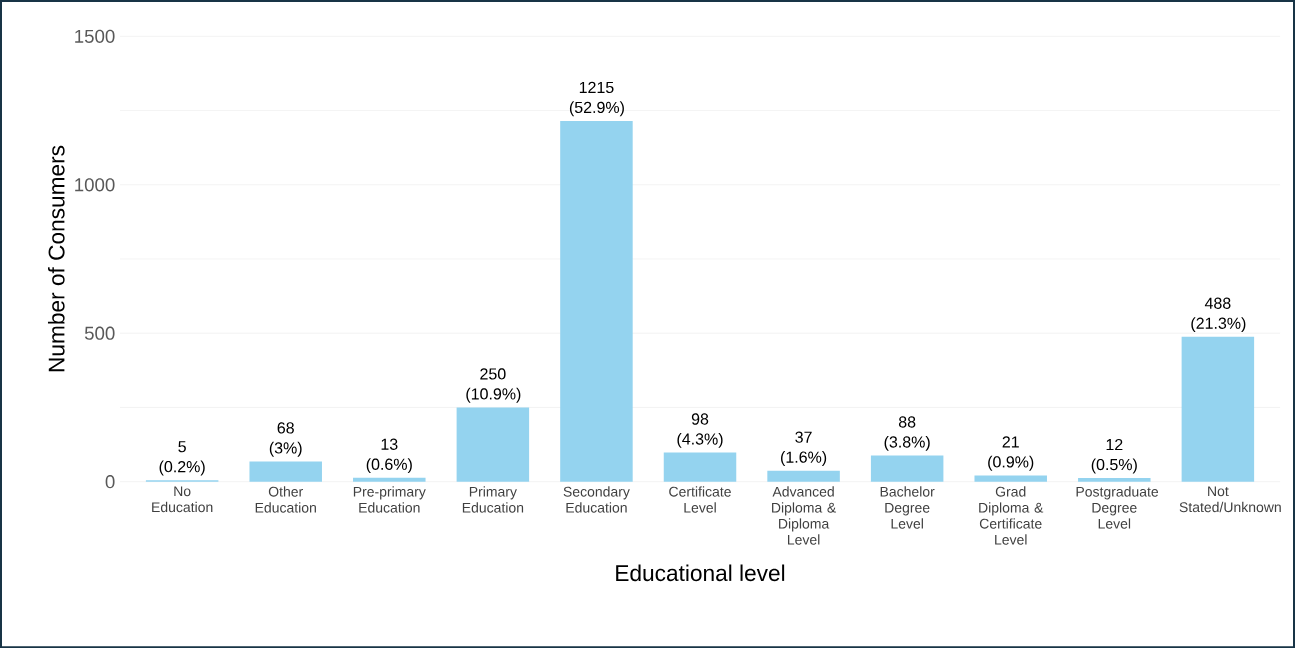 The image size is (1295, 648). What do you see at coordinates (389, 455) in the screenshot?
I see `data-label: 13 (0.6%)` at bounding box center [389, 455].